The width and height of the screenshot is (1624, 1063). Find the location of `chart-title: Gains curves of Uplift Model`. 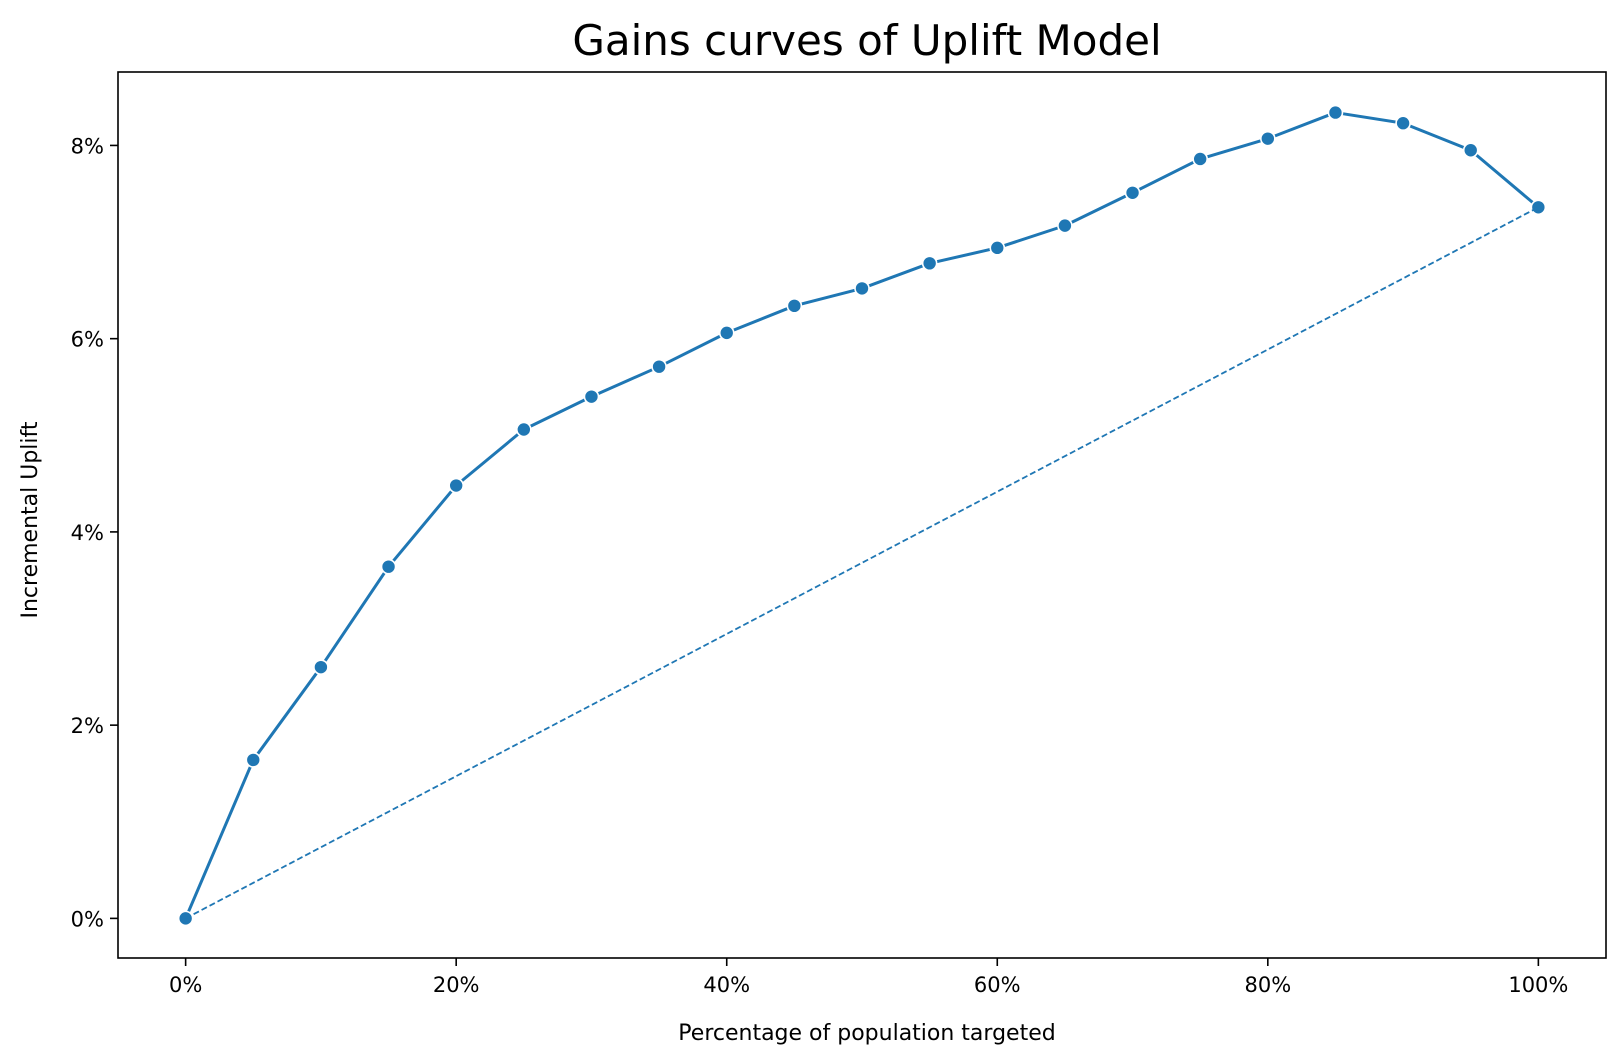

chart-title: Gains curves of Uplift Model is located at coordinates (866, 40).